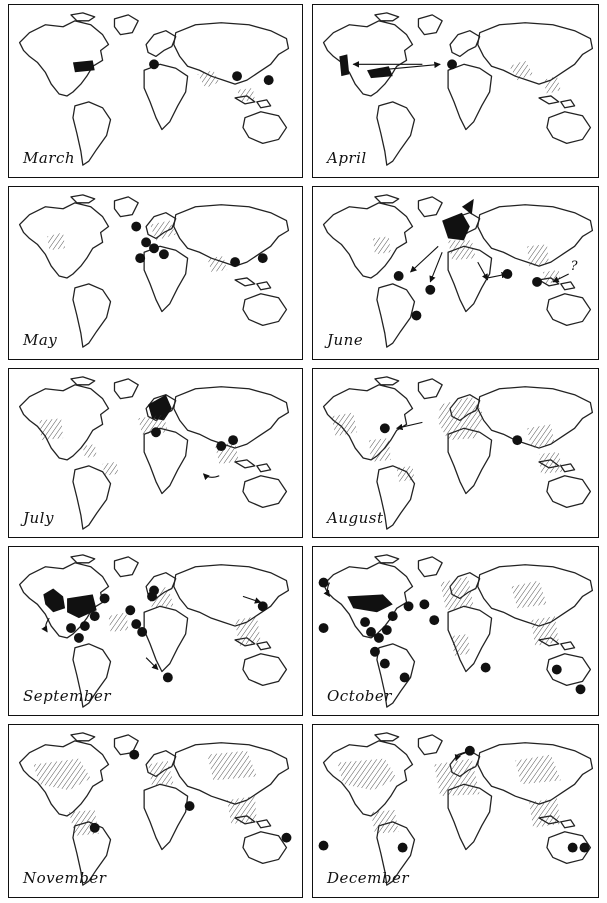  What do you see at coordinates (345, 340) in the screenshot?
I see `month-label: June` at bounding box center [345, 340].